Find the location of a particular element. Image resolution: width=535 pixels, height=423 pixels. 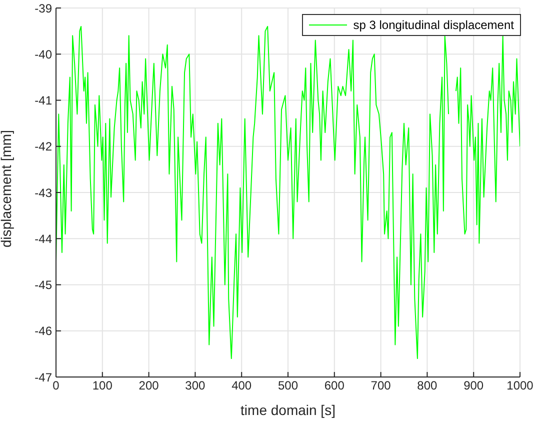

legend-label: sp 3 longitudinal displacement is located at coordinates (433, 25).